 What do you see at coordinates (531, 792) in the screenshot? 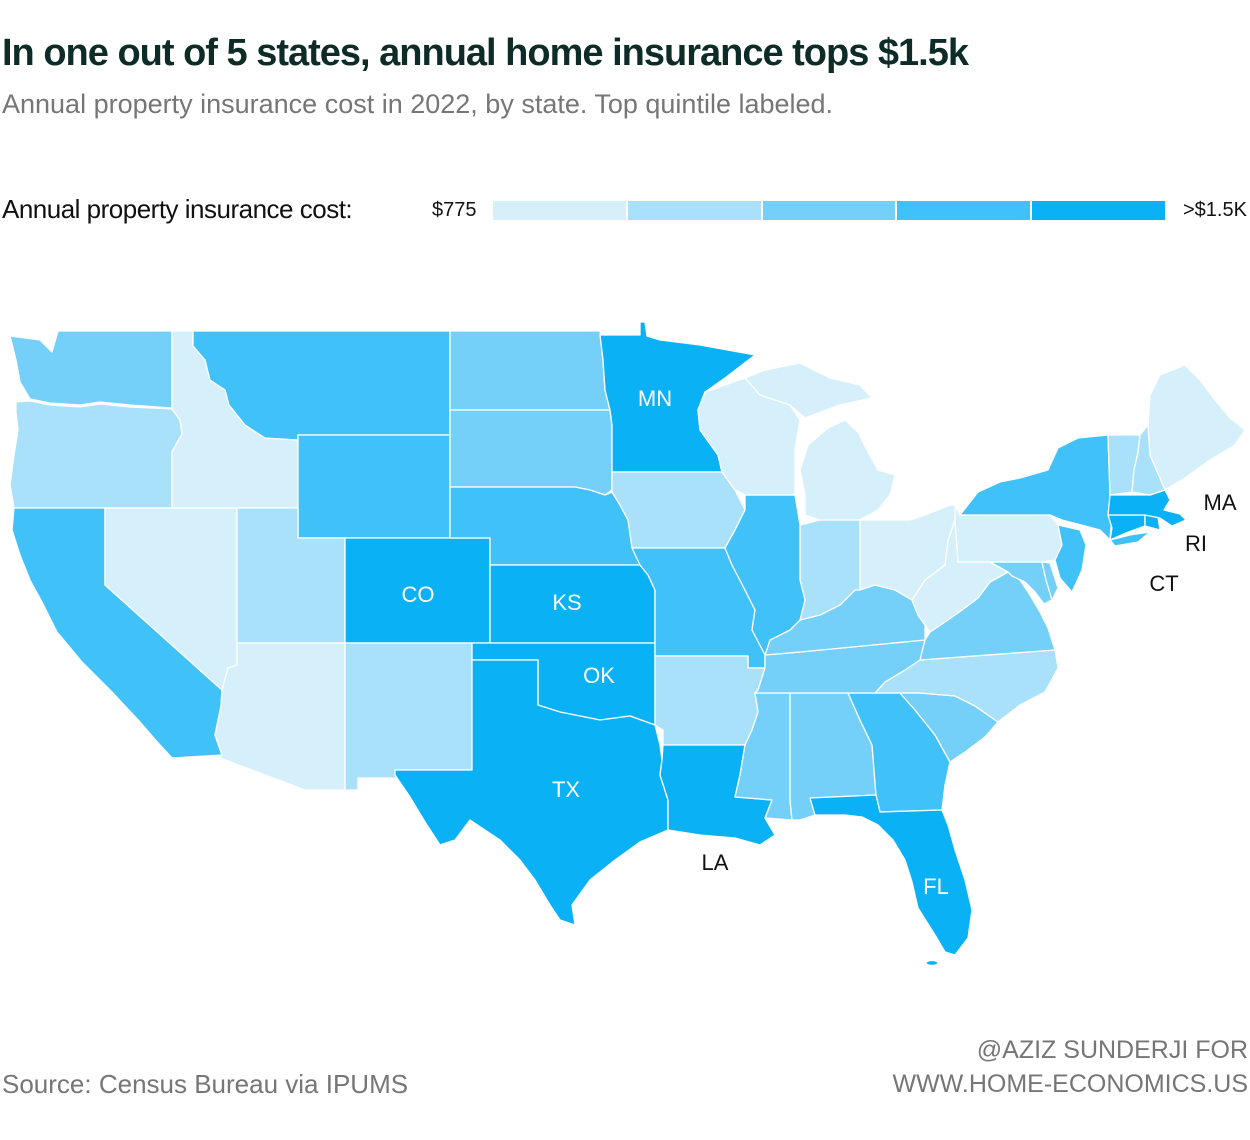
I see `state-tx` at bounding box center [531, 792].